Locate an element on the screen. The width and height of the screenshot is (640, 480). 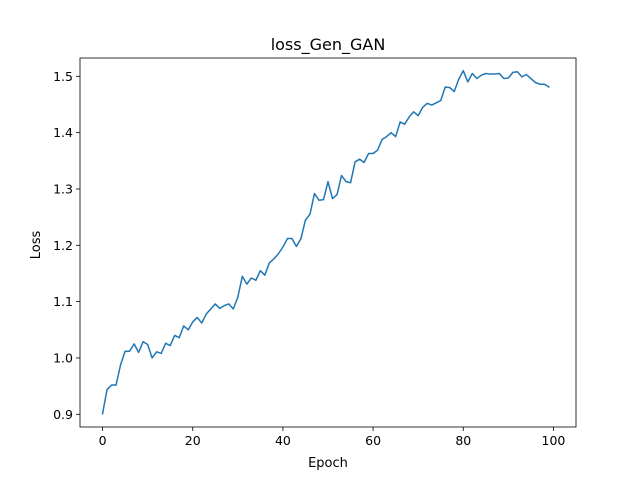
x-tick-label-80: 80 is located at coordinates (463, 440).